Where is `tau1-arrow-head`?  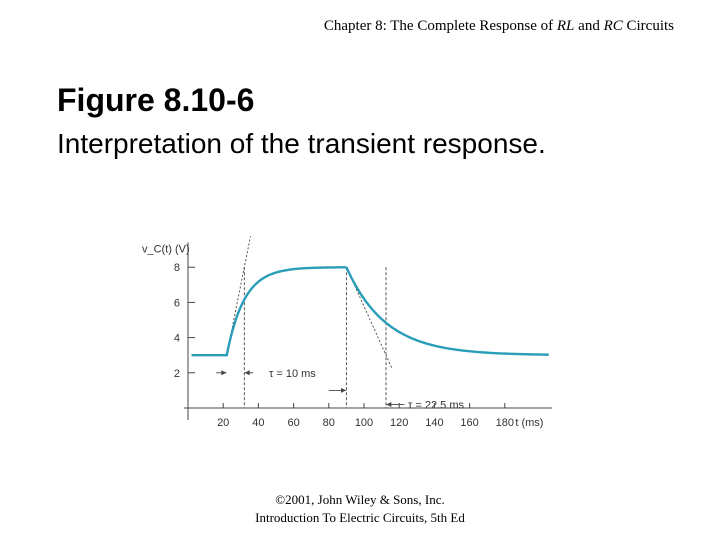 tau1-arrow-head is located at coordinates (247, 373).